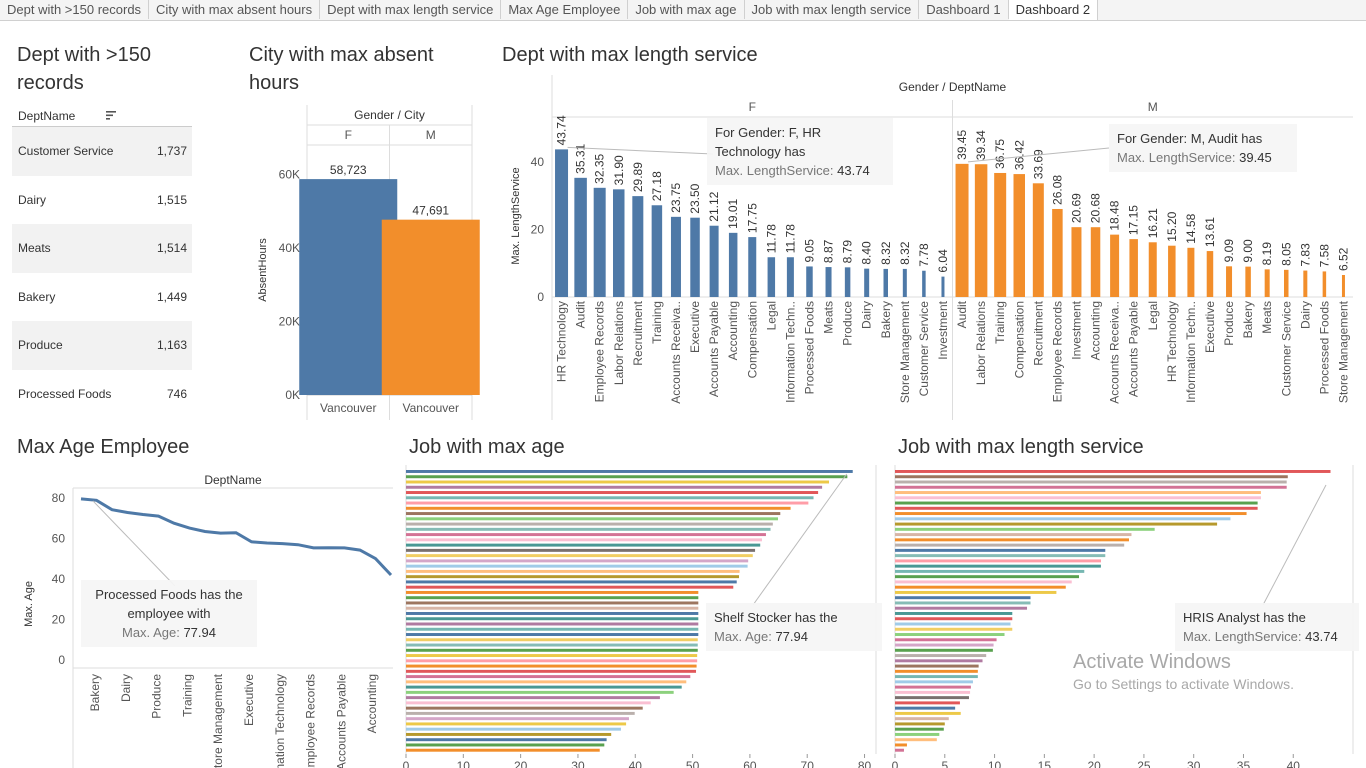 Image resolution: width=1366 pixels, height=768 pixels. I want to click on bar-value-label: 8.40, so click(867, 253).